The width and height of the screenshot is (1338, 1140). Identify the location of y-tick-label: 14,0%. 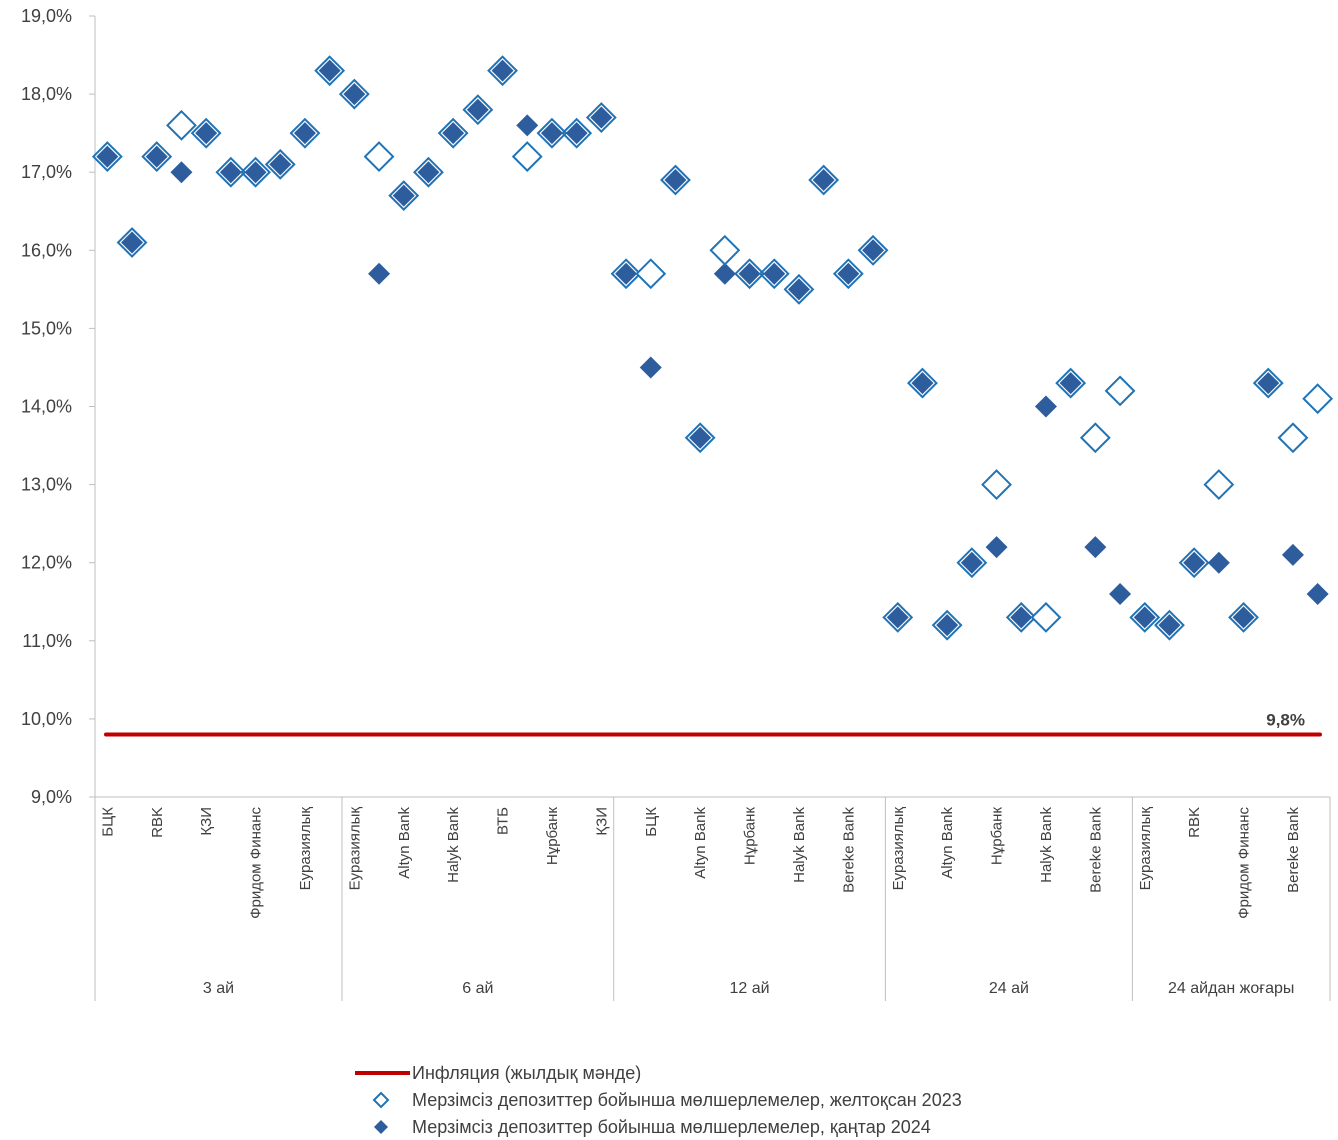
(46, 407).